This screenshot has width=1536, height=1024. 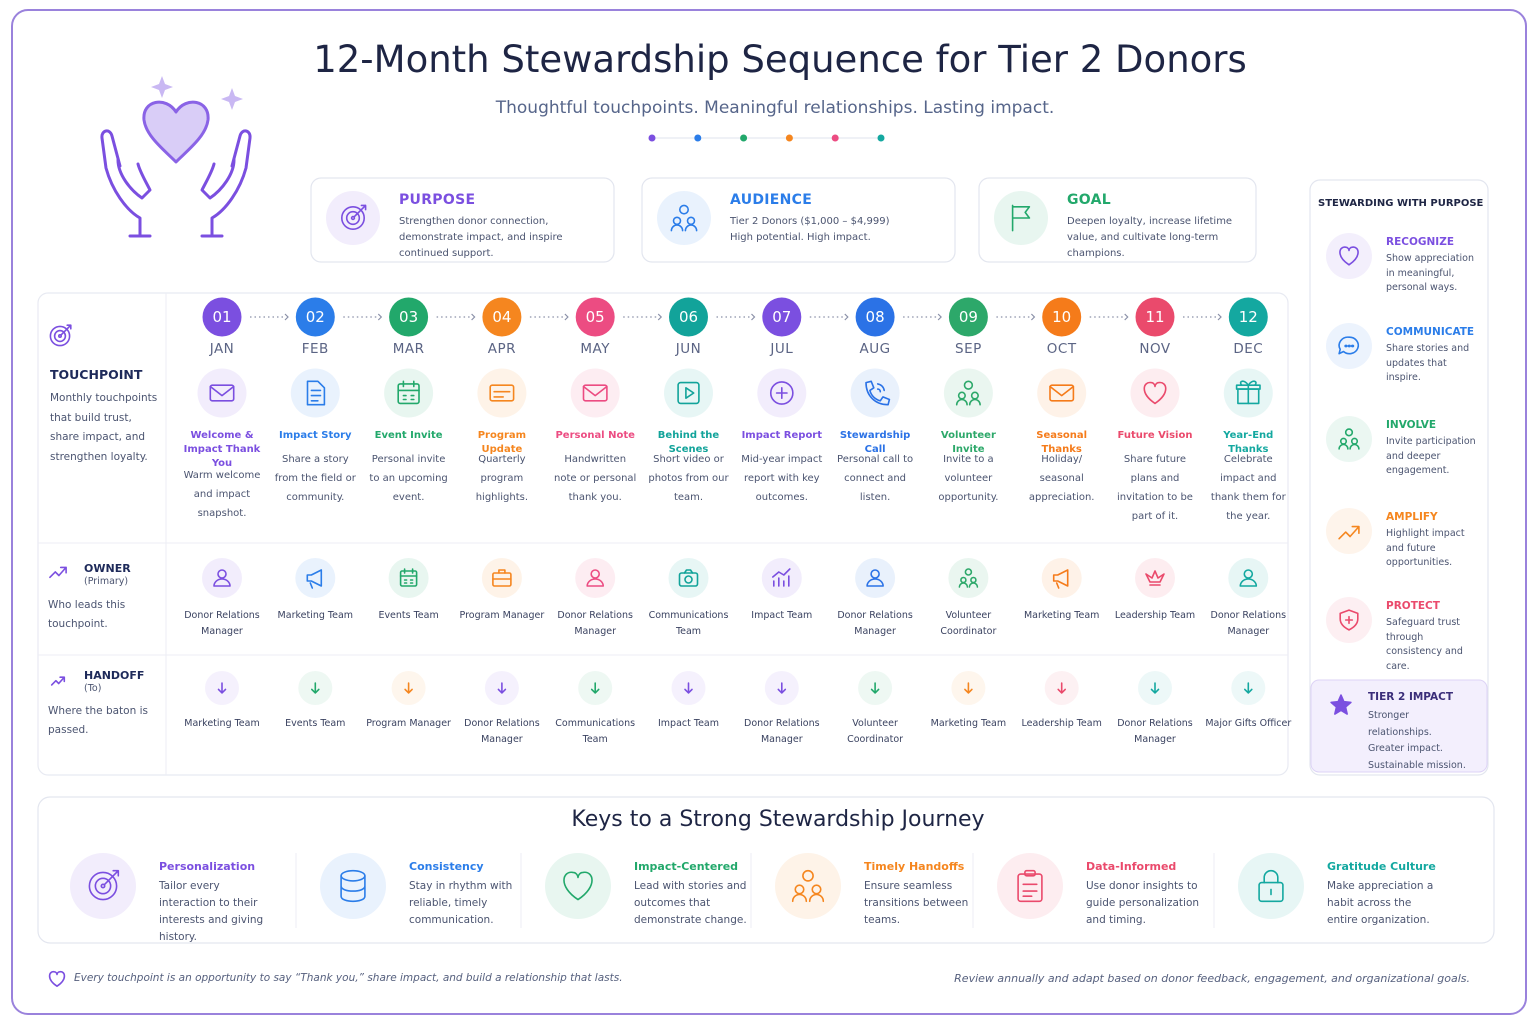 What do you see at coordinates (408, 435) in the screenshot?
I see `touchpoint-title: Event Invite` at bounding box center [408, 435].